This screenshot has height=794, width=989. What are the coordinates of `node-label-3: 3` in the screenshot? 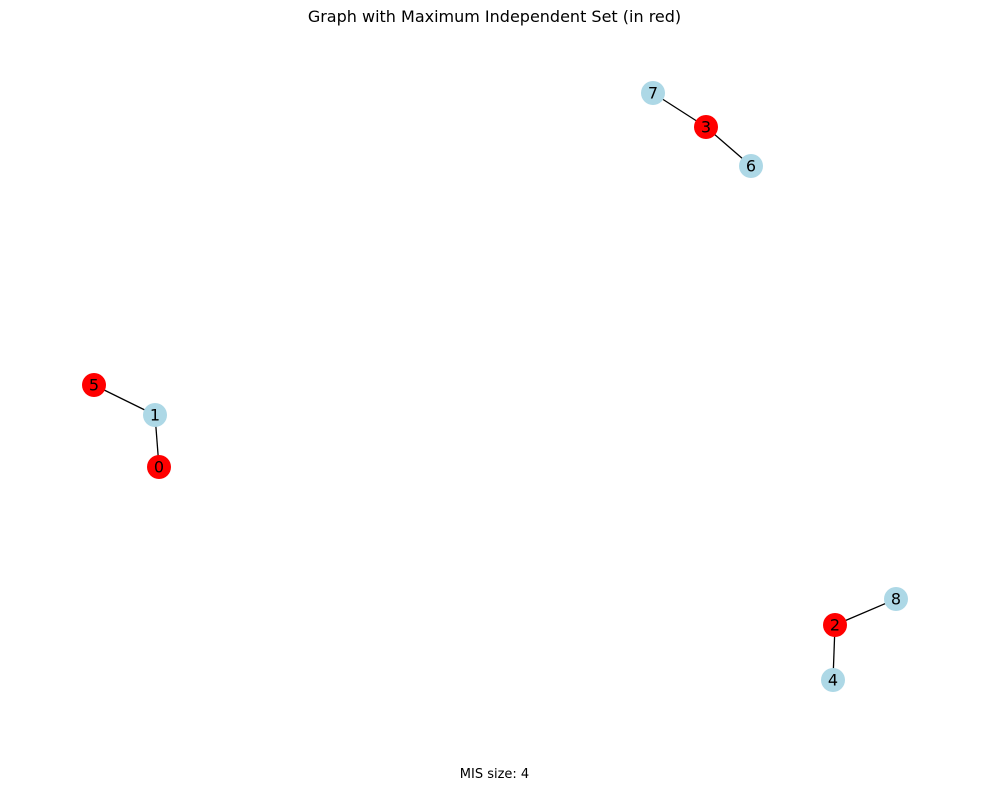 It's located at (706, 127).